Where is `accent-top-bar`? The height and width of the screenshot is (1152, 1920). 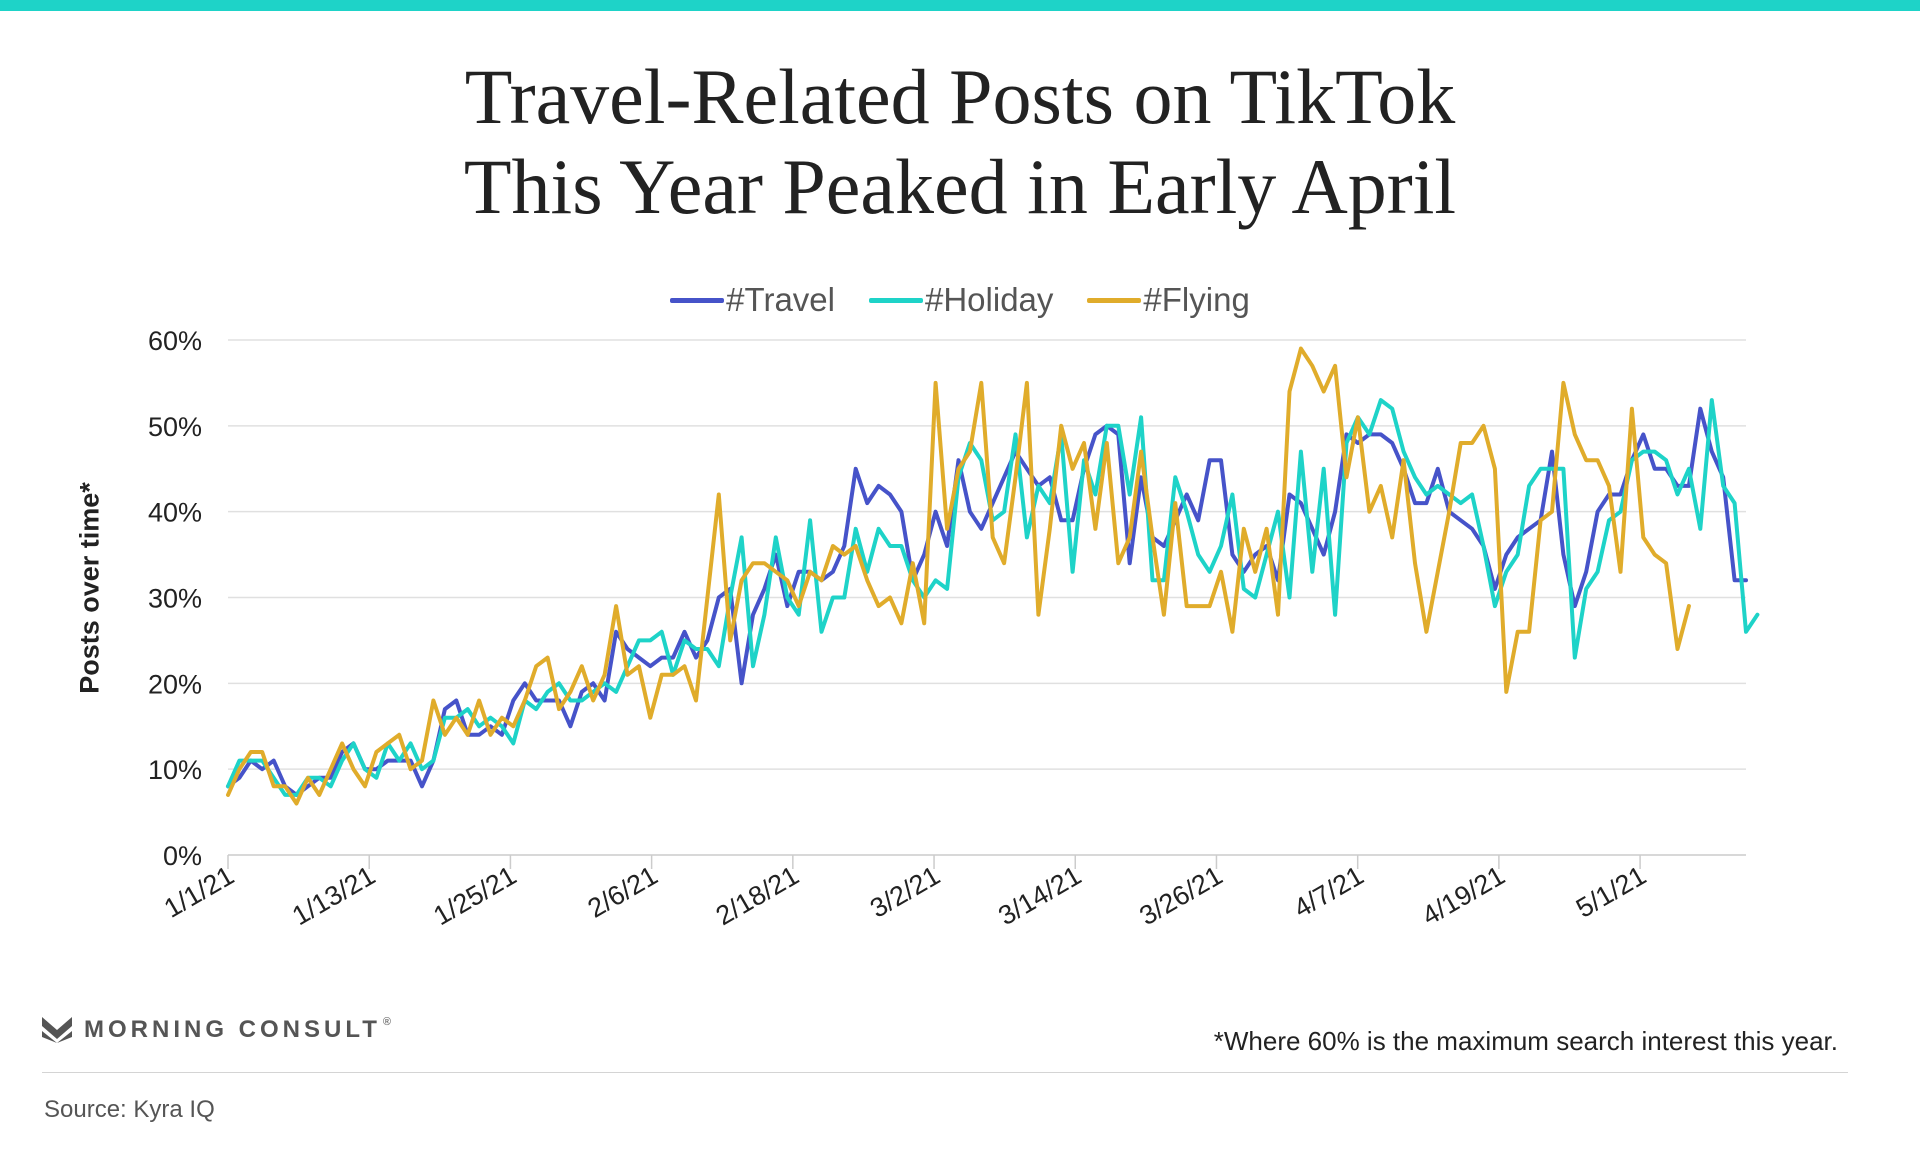 accent-top-bar is located at coordinates (960, 5).